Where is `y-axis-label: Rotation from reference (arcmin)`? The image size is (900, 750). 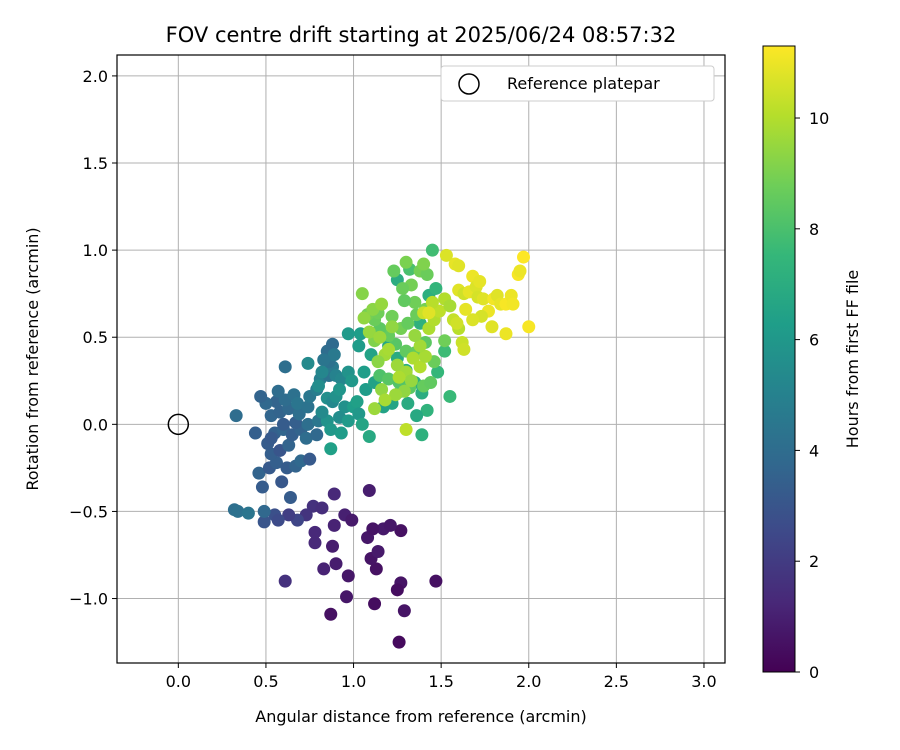 y-axis-label: Rotation from reference (arcmin) is located at coordinates (32, 358).